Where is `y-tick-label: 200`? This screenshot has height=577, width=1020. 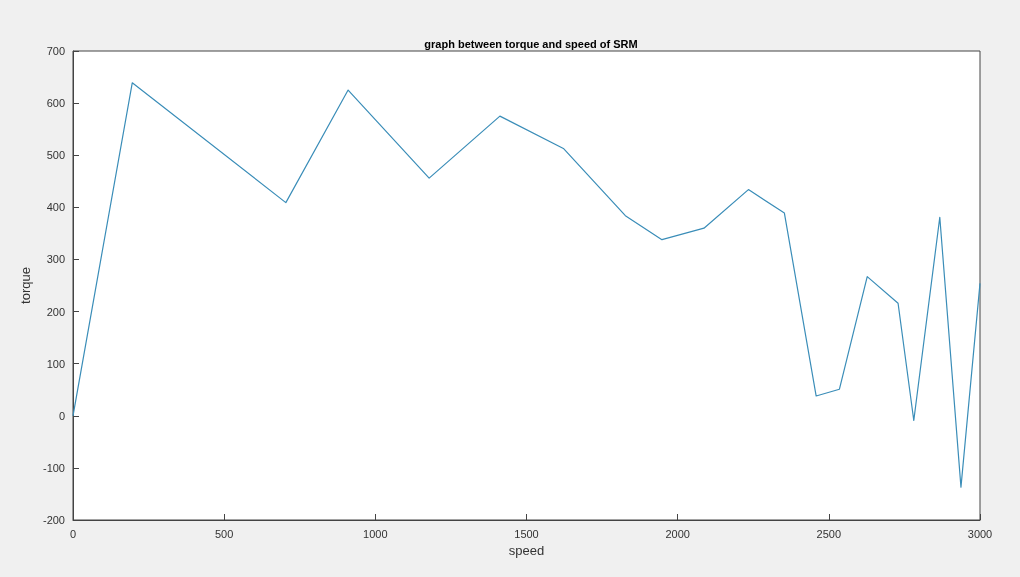
y-tick-label: 200 is located at coordinates (55, 311).